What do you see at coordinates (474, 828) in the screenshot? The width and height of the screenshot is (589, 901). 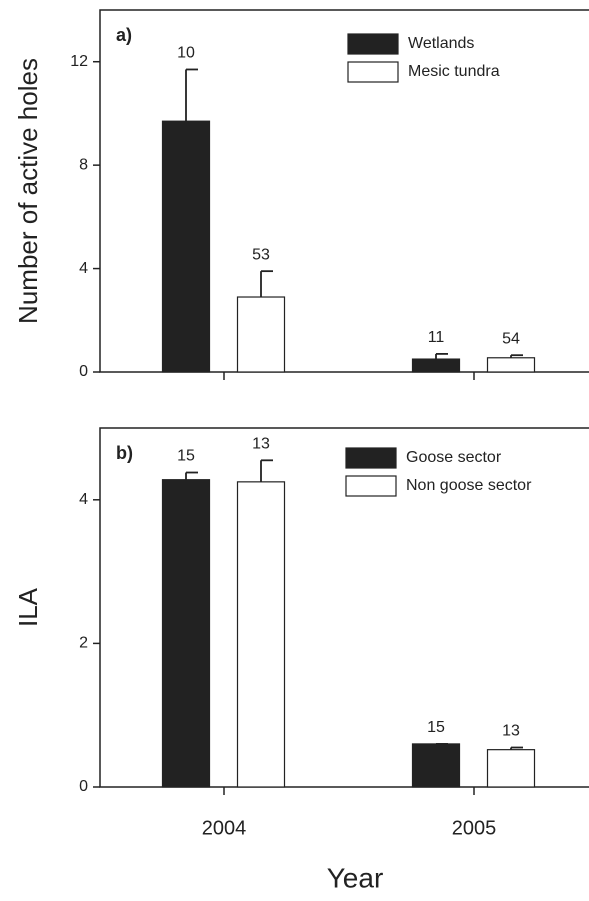 I see `x-tick-label: 2005` at bounding box center [474, 828].